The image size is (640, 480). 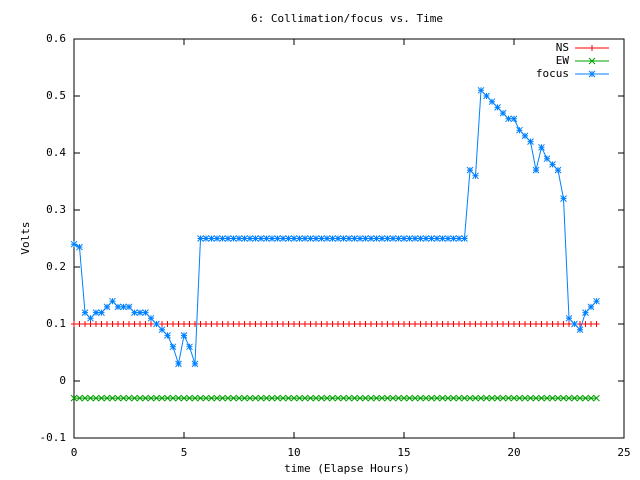 I want to click on y-tick-label: 0.5, so click(x=56, y=95).